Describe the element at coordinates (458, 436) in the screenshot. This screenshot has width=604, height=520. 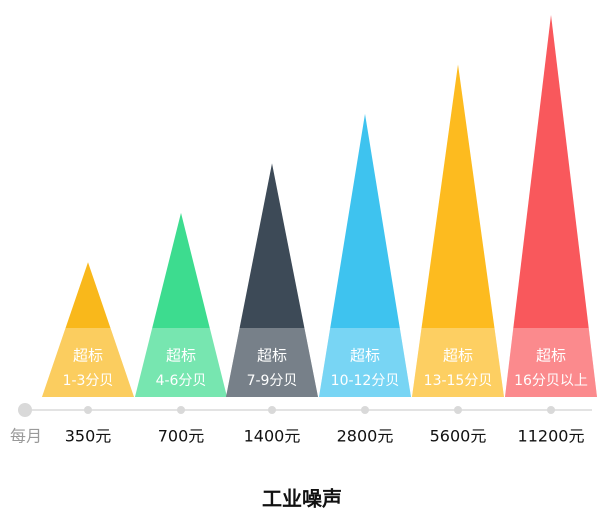
I see `value-label: 5600元` at that location.